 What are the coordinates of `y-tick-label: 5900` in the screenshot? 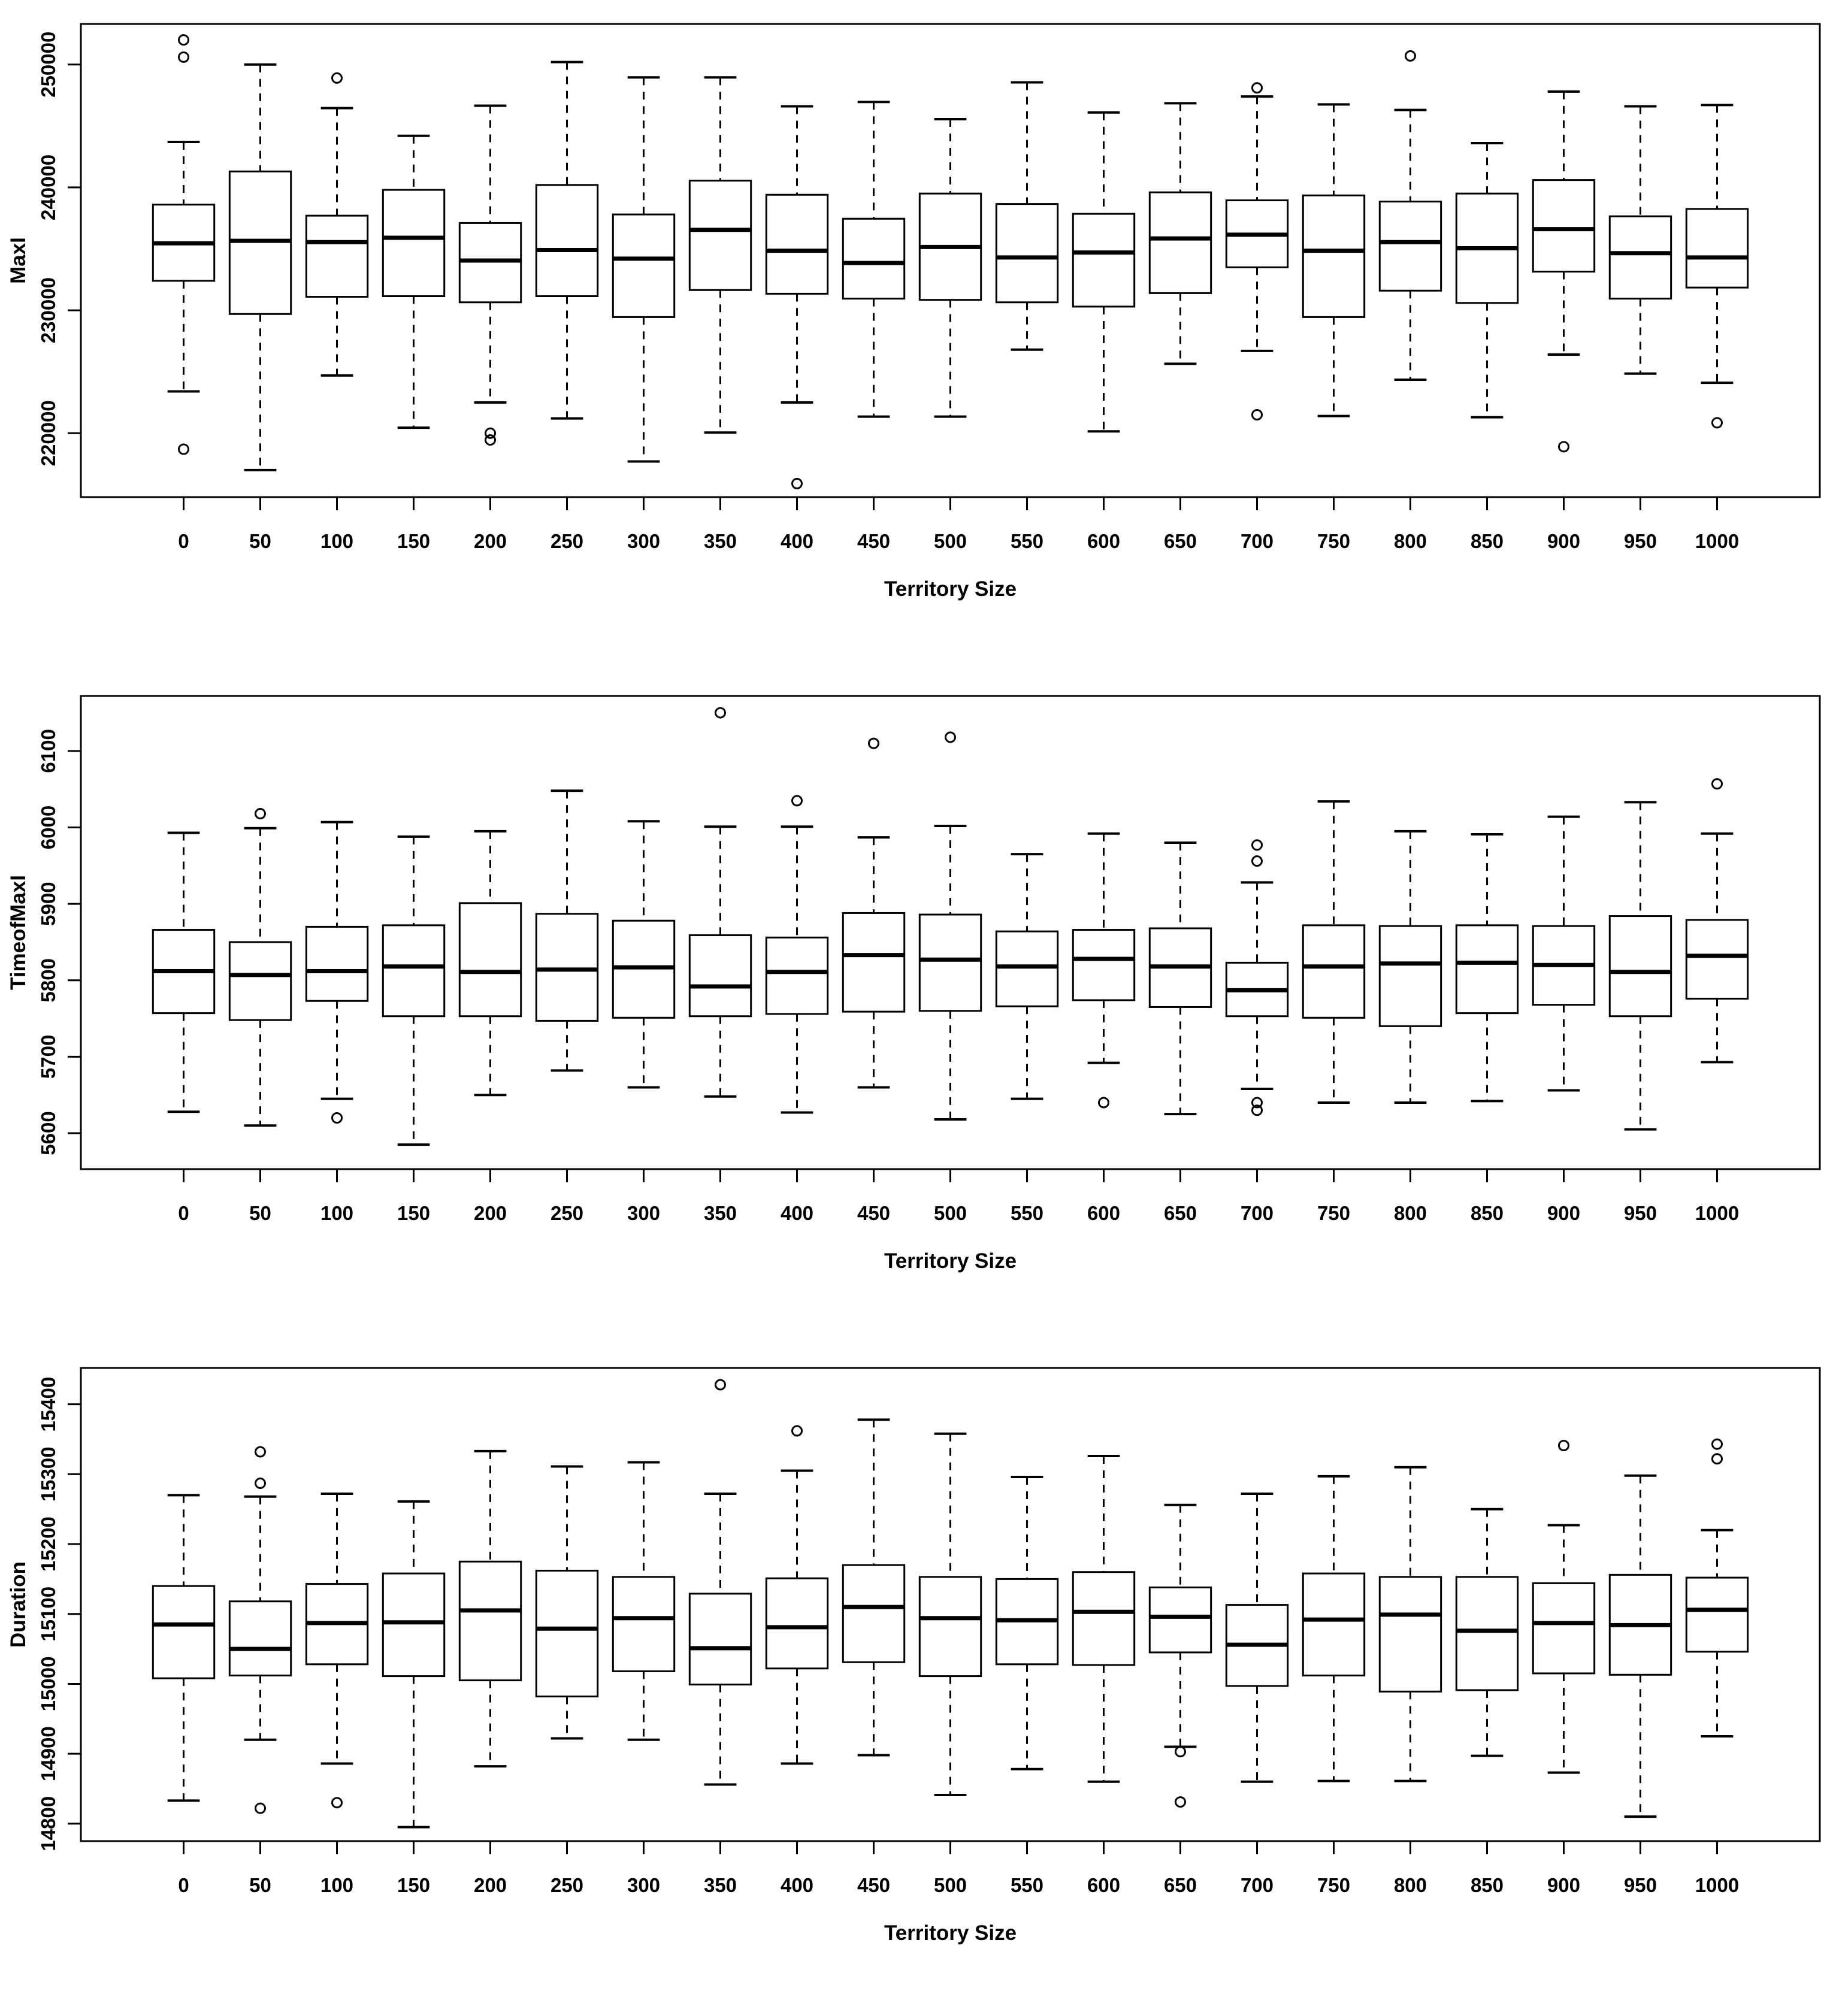 It's located at (48, 903).